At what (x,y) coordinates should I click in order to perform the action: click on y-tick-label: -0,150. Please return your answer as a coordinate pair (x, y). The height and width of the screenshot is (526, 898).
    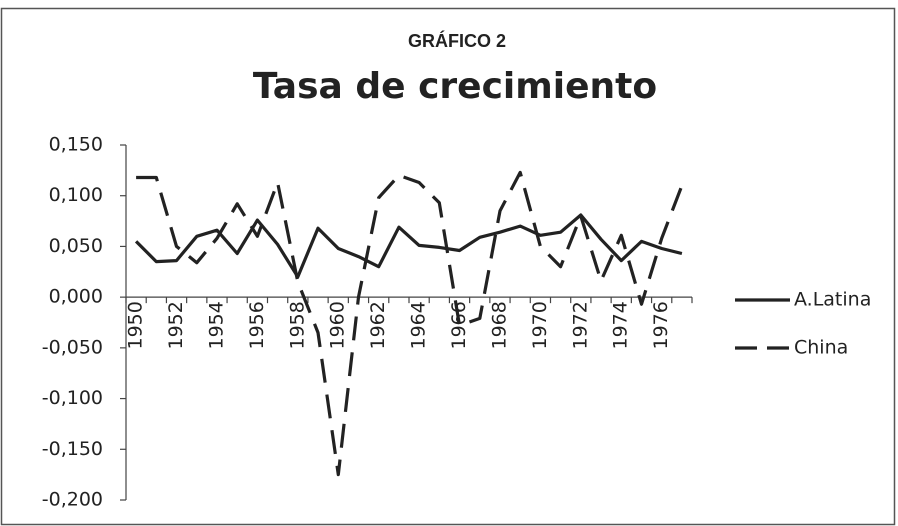
    Looking at the image, I should click on (72, 449).